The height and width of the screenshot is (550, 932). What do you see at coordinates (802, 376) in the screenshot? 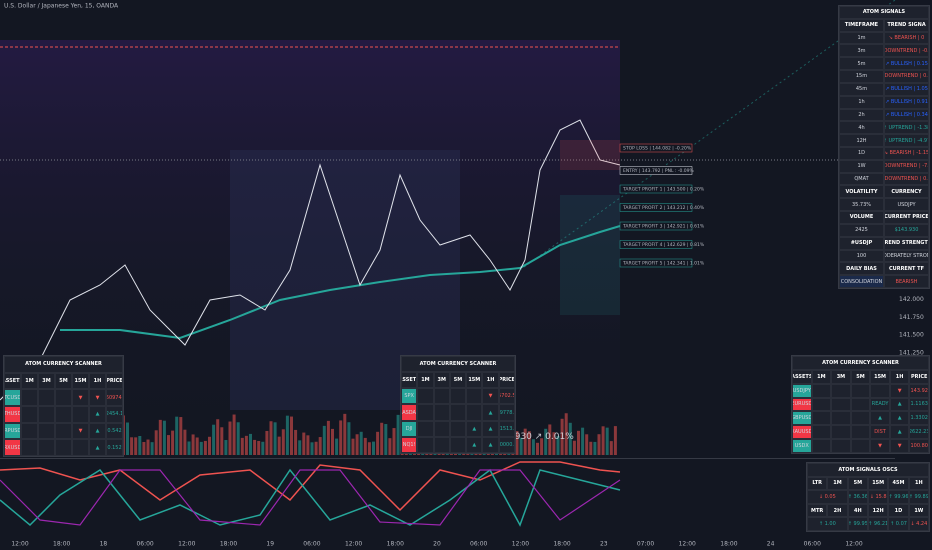
I see `cell: ASSETS` at bounding box center [802, 376].